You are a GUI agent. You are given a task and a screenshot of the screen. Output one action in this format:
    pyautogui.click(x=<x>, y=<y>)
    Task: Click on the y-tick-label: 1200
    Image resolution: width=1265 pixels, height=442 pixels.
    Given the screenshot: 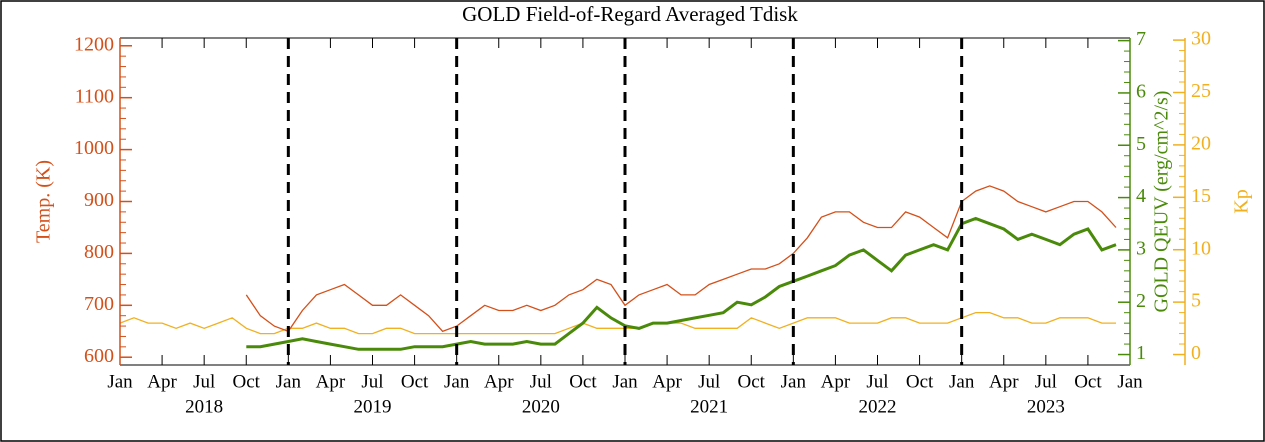 What is the action you would take?
    pyautogui.click(x=94, y=44)
    